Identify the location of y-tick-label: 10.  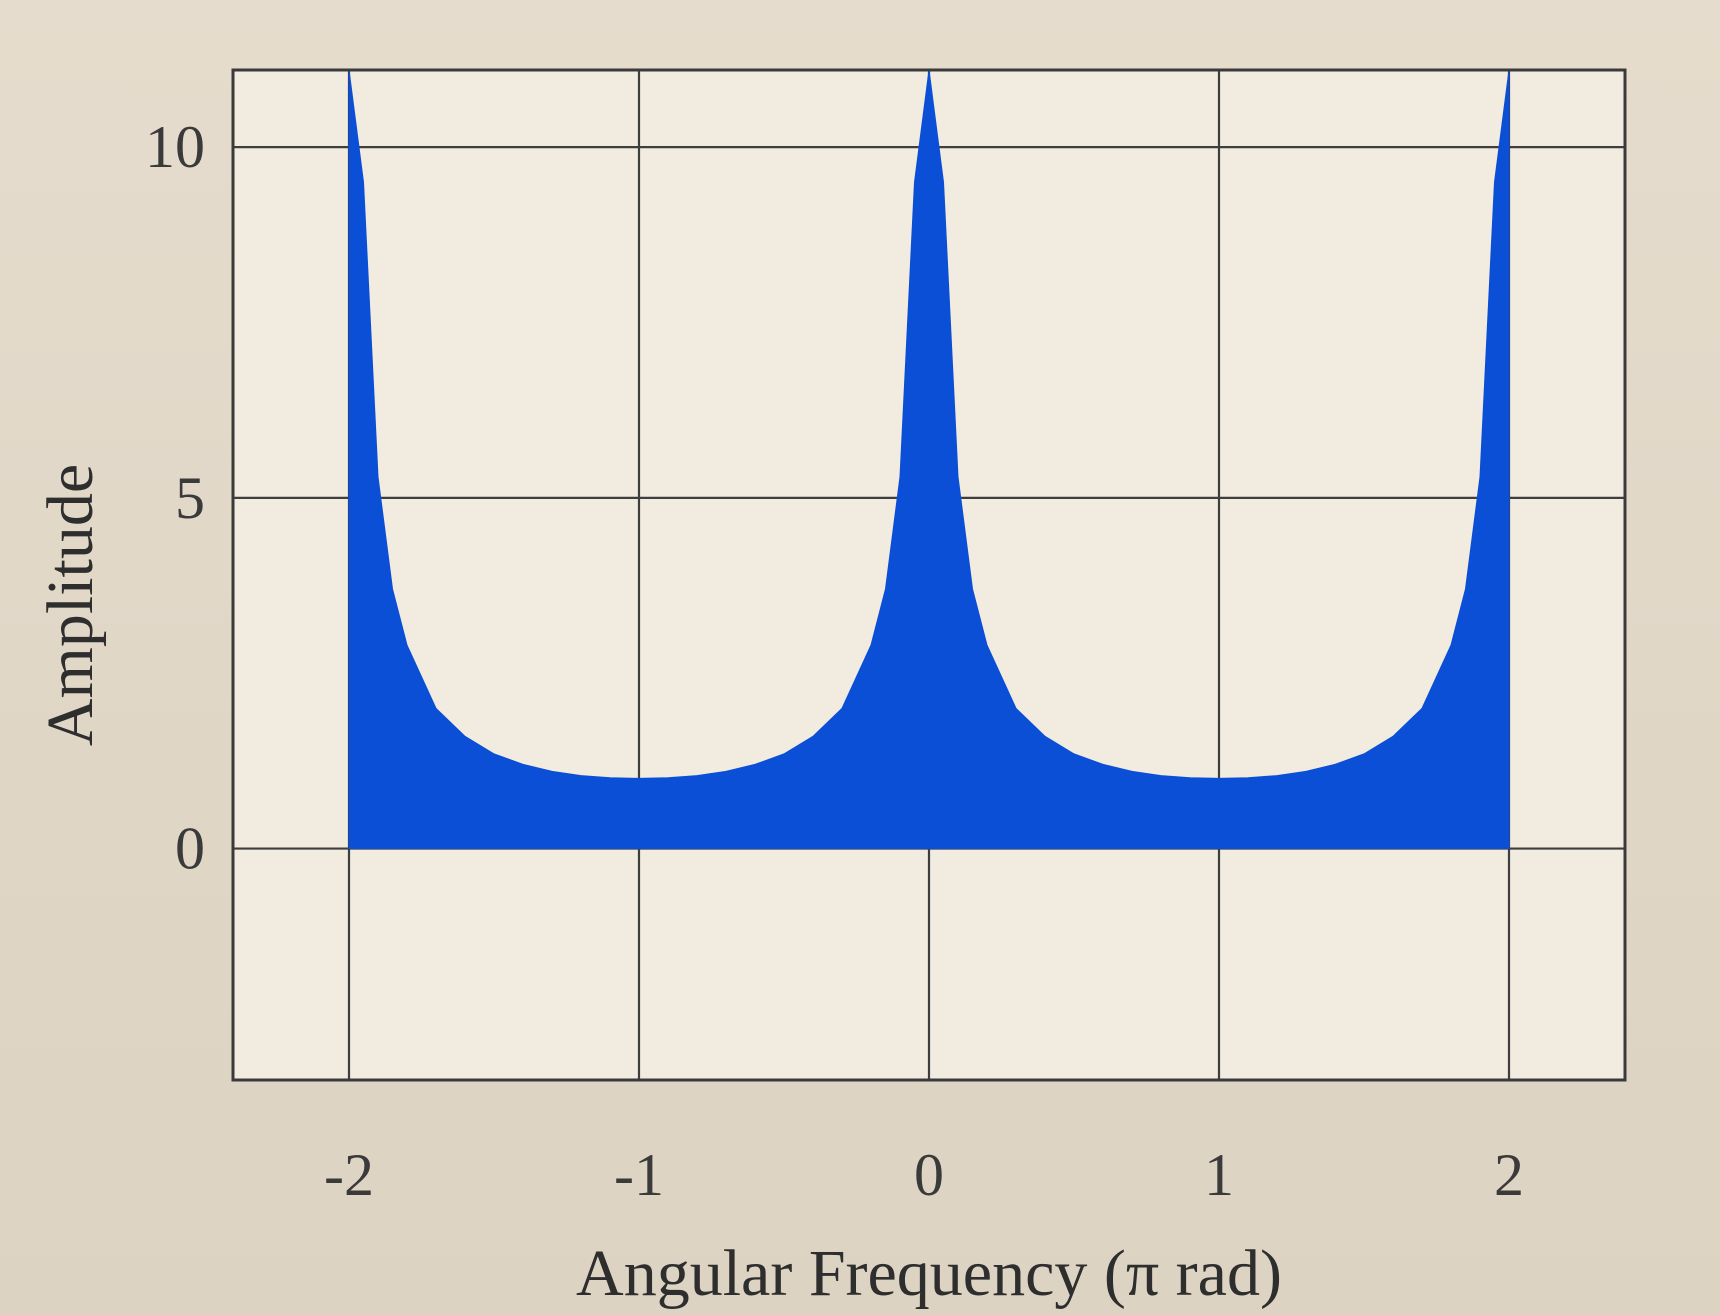
(175, 147).